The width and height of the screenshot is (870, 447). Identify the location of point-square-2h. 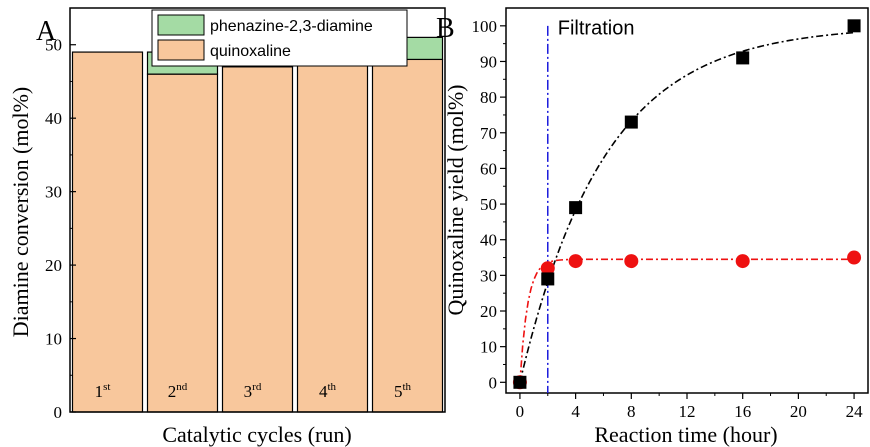
(548, 279).